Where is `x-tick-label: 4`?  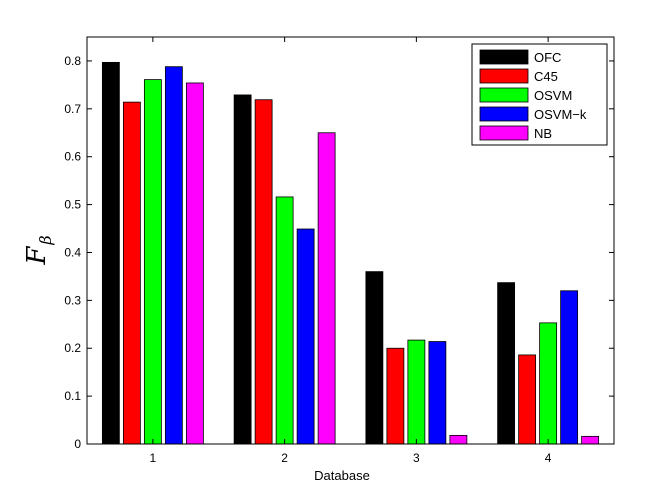 x-tick-label: 4 is located at coordinates (548, 458).